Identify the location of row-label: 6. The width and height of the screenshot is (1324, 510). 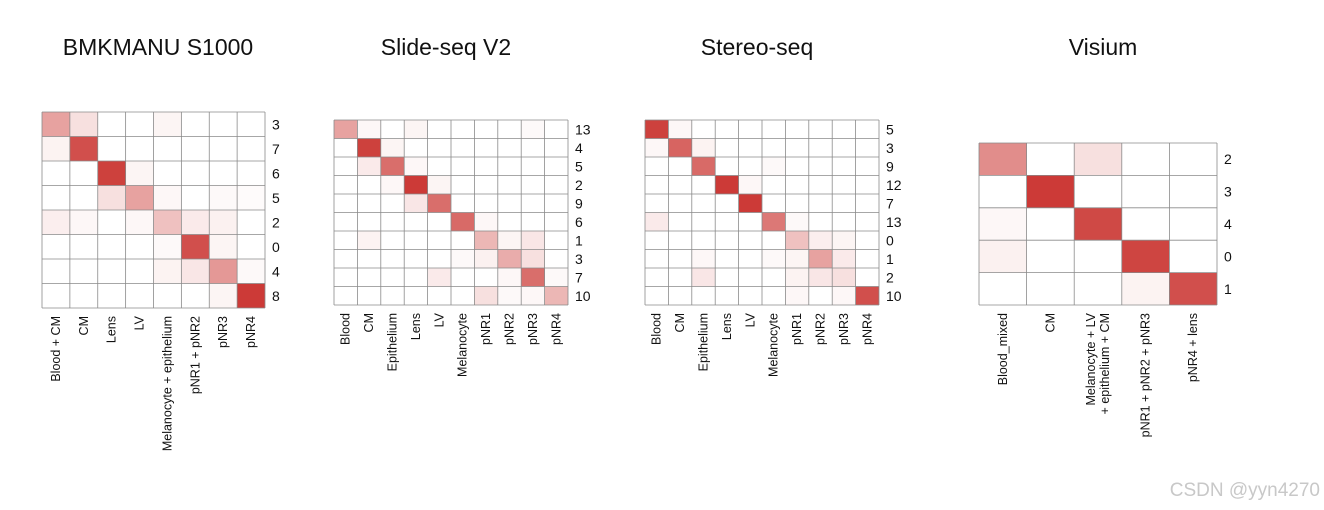
(276, 173).